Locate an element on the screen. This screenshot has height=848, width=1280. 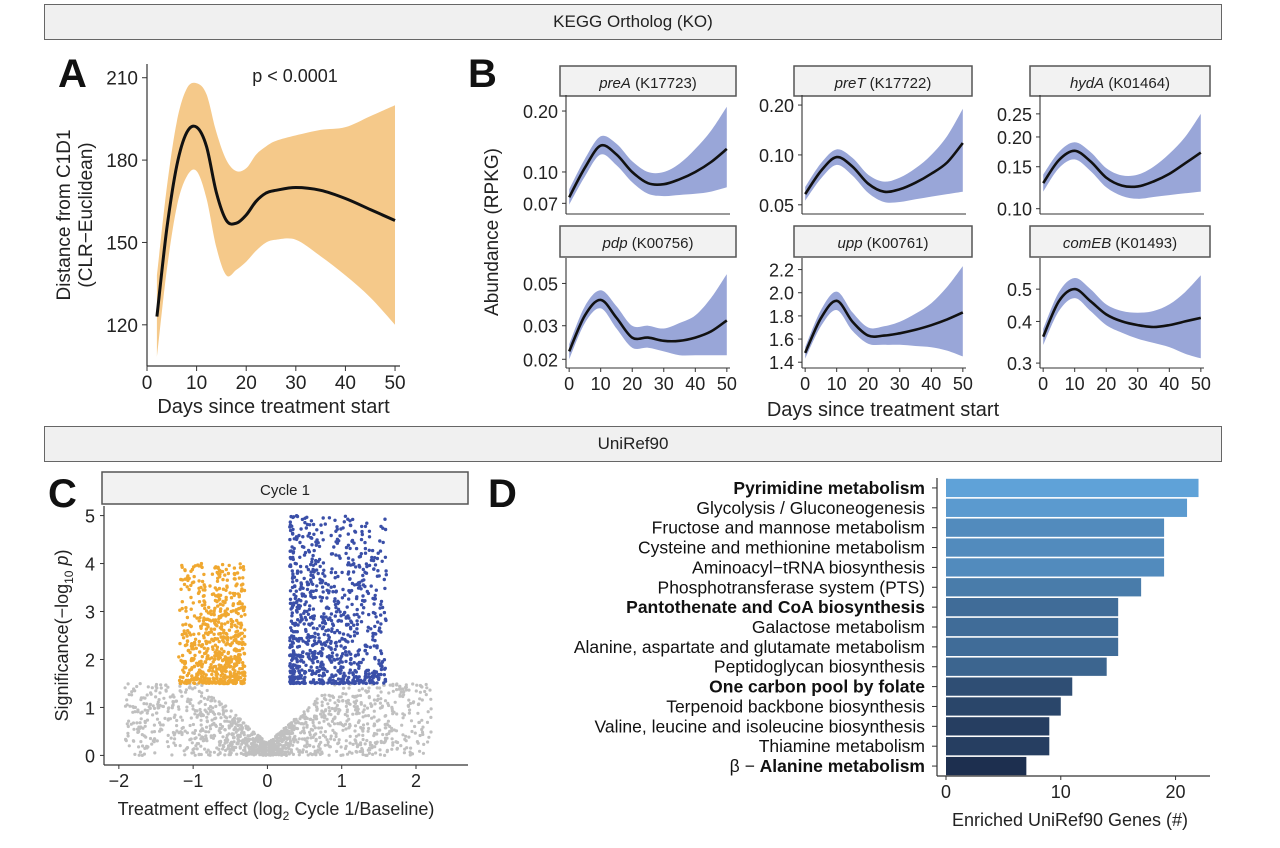
d-x-tick-label: 10 is located at coordinates (1061, 792).